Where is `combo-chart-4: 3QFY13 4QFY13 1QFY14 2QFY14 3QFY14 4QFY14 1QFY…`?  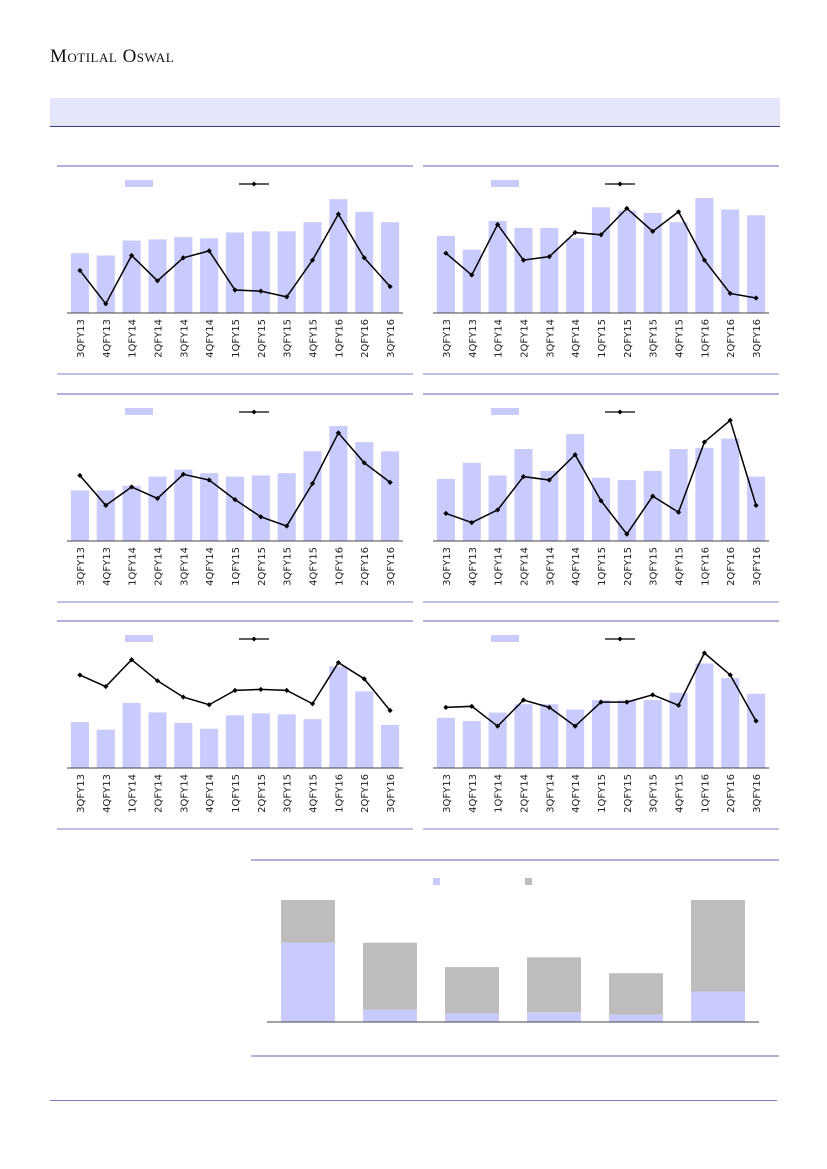
combo-chart-4: 3QFY13 4QFY13 1QFY14 2QFY14 3QFY14 4QFY14 1QFY… is located at coordinates (601, 498).